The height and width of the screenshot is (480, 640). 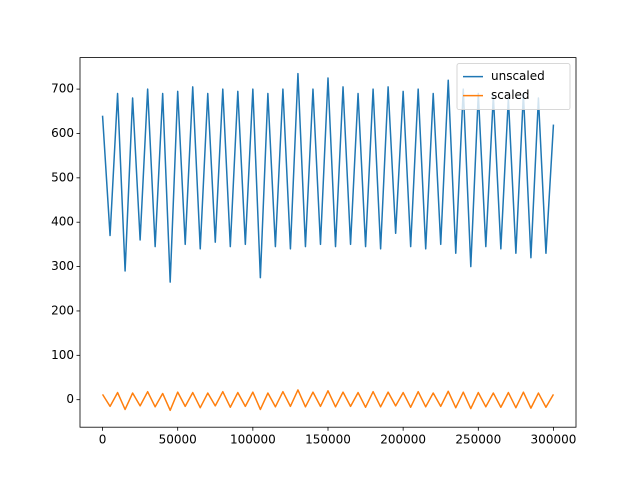 I want to click on y-tick-label: 700, so click(x=62, y=89).